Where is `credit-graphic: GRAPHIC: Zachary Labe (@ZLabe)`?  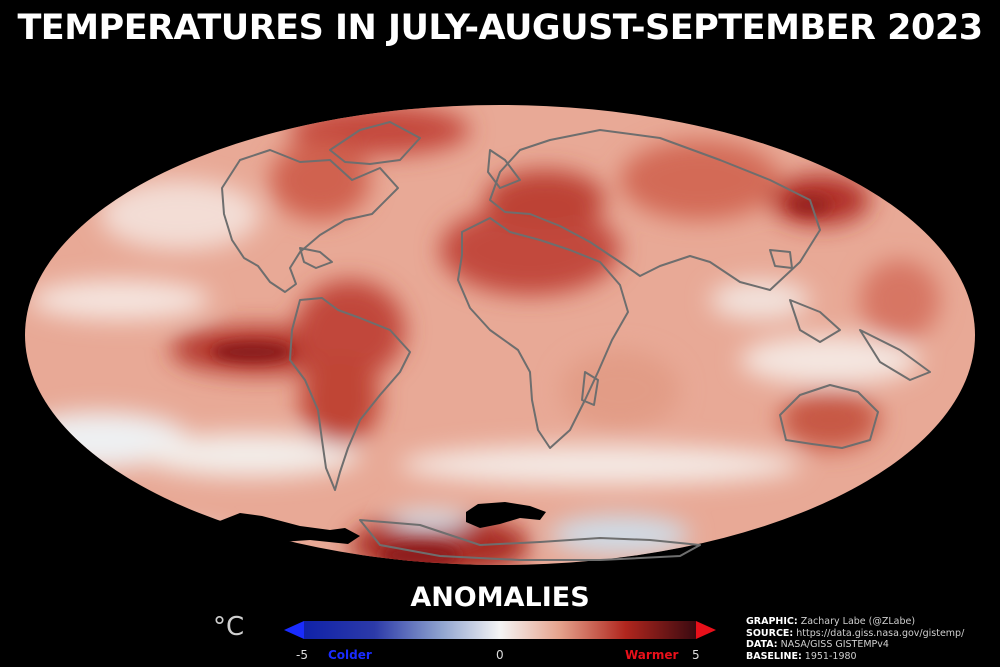
credit-graphic: GRAPHIC: Zachary Labe (@ZLabe) is located at coordinates (831, 621).